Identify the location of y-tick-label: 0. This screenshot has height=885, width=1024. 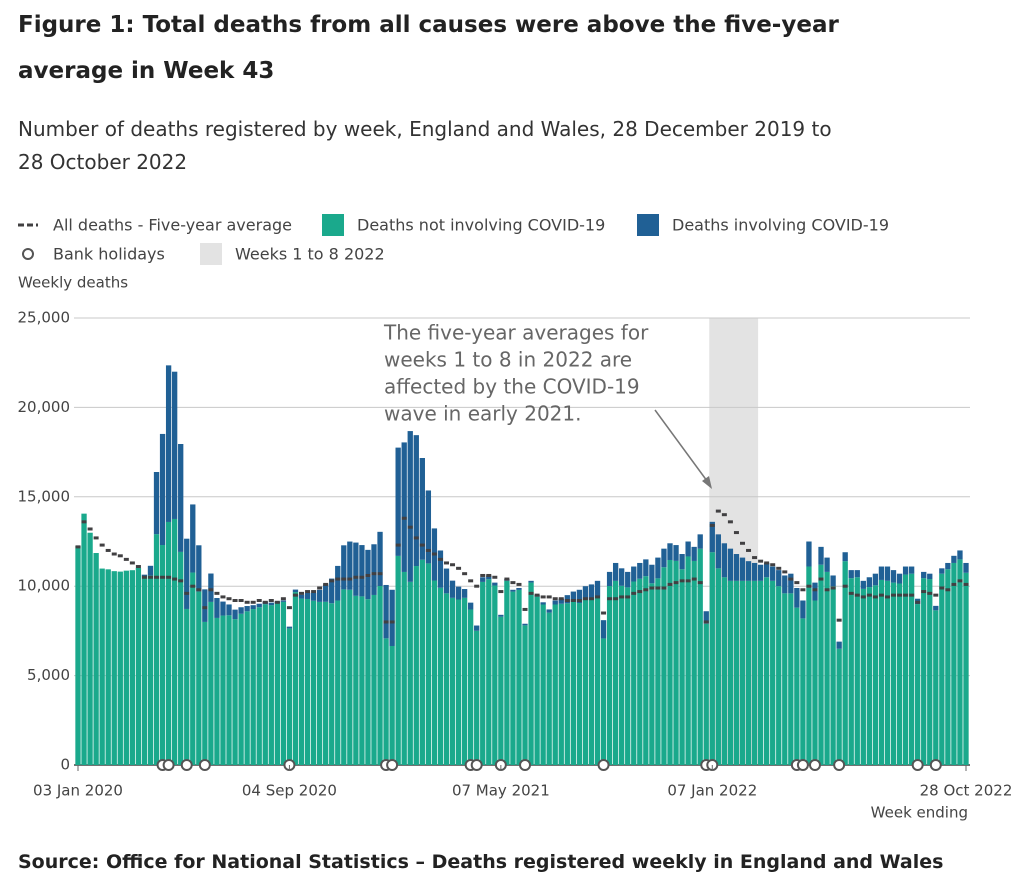
(65, 765).